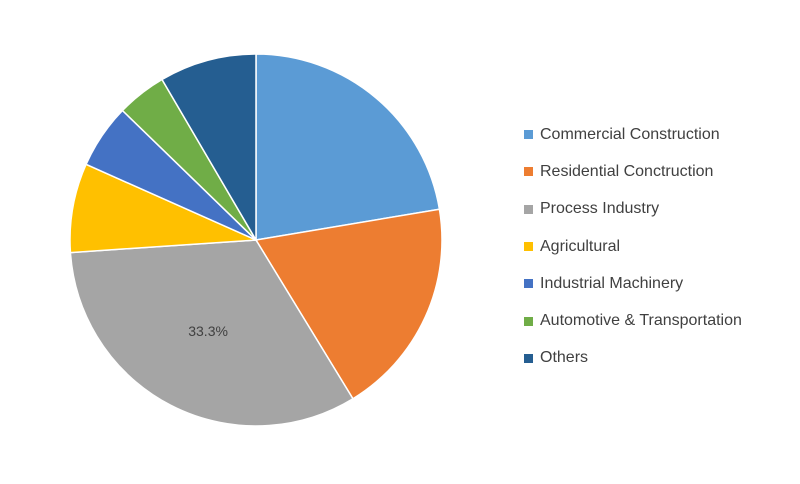 Image resolution: width=800 pixels, height=484 pixels. I want to click on legend-label: Commercial Construction, so click(630, 134).